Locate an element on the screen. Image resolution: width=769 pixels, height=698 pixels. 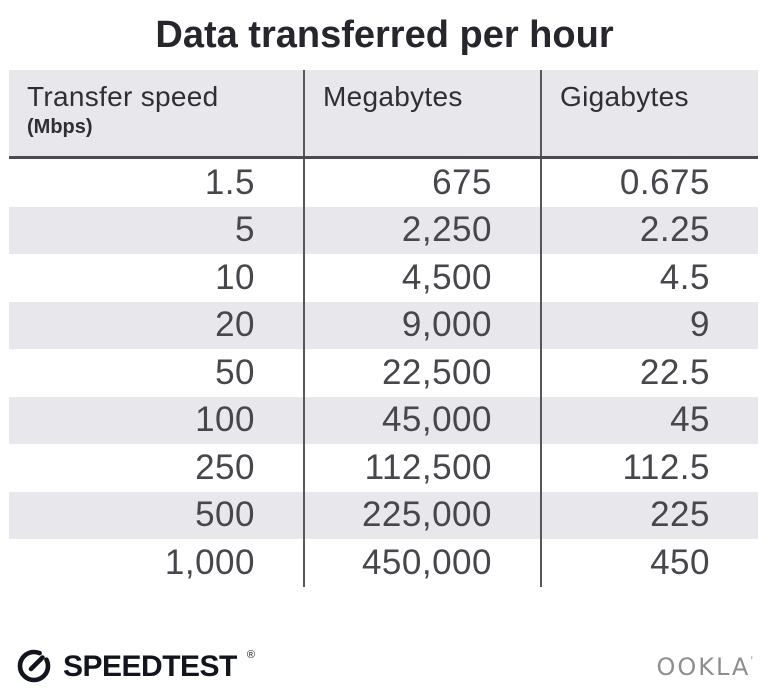
table-cell: 100 is located at coordinates (225, 420).